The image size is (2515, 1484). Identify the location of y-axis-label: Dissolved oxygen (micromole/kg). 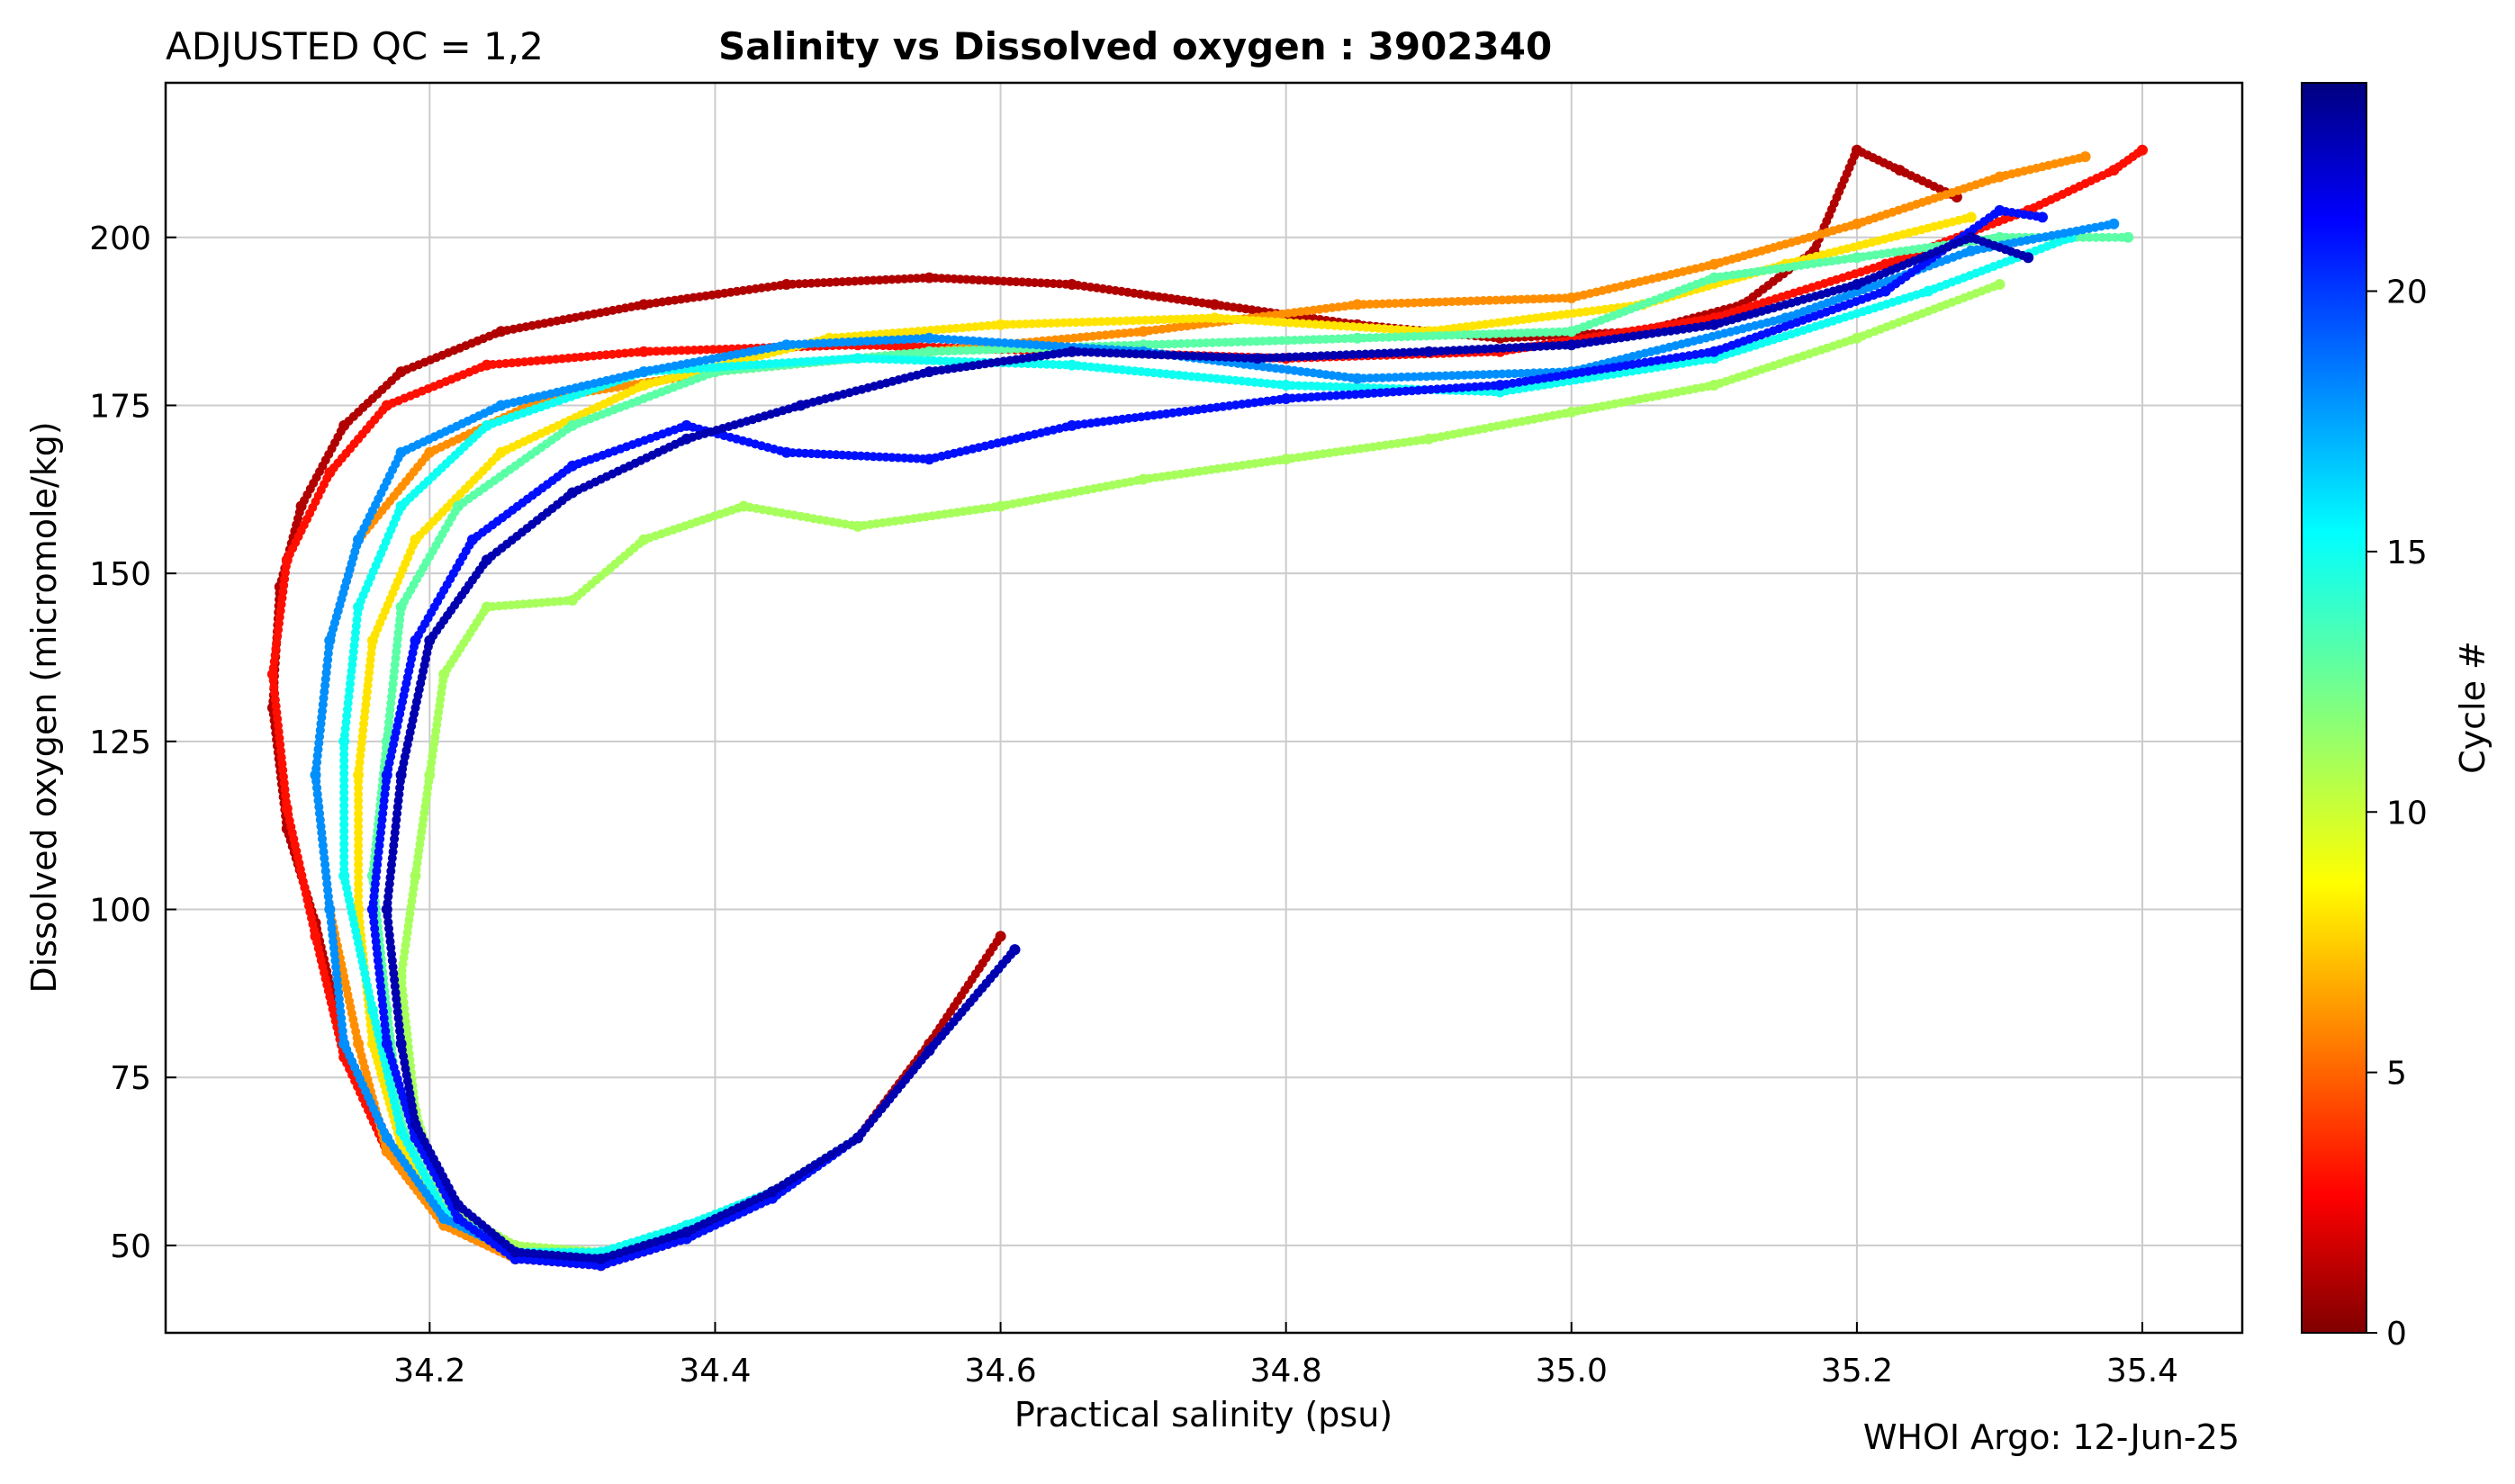
(44, 707).